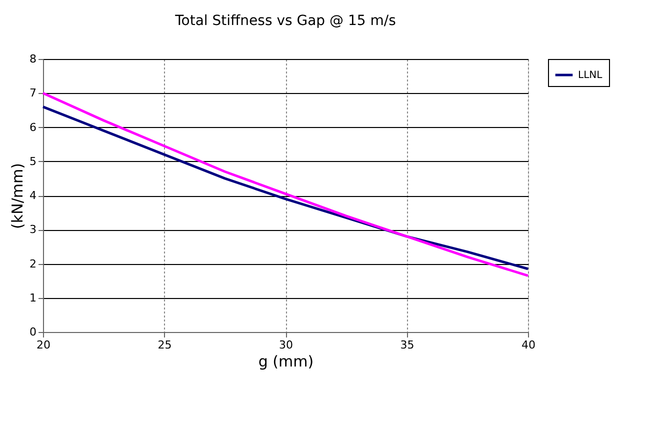 This screenshot has height=441, width=670. Describe the element at coordinates (285, 21) in the screenshot. I see `chart-title: Total Stiffness vs Gap @ 15 m/s` at that location.